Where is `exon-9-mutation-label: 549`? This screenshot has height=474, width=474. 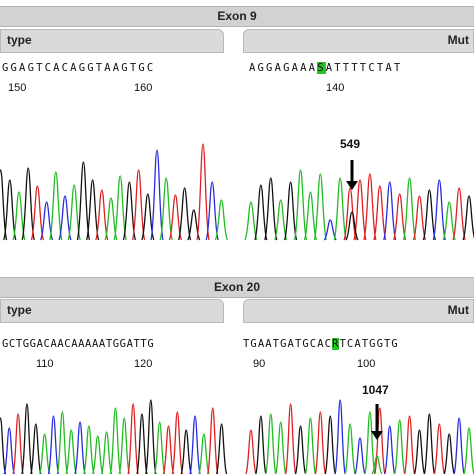
exon-9-mutation-label: 549 is located at coordinates (350, 144).